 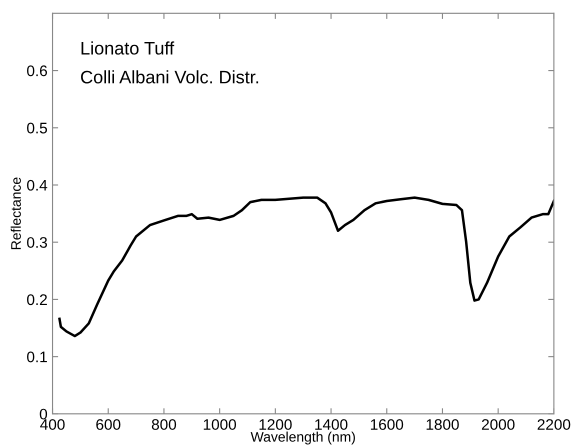 I want to click on x-tick-label: 1800, so click(x=442, y=424).